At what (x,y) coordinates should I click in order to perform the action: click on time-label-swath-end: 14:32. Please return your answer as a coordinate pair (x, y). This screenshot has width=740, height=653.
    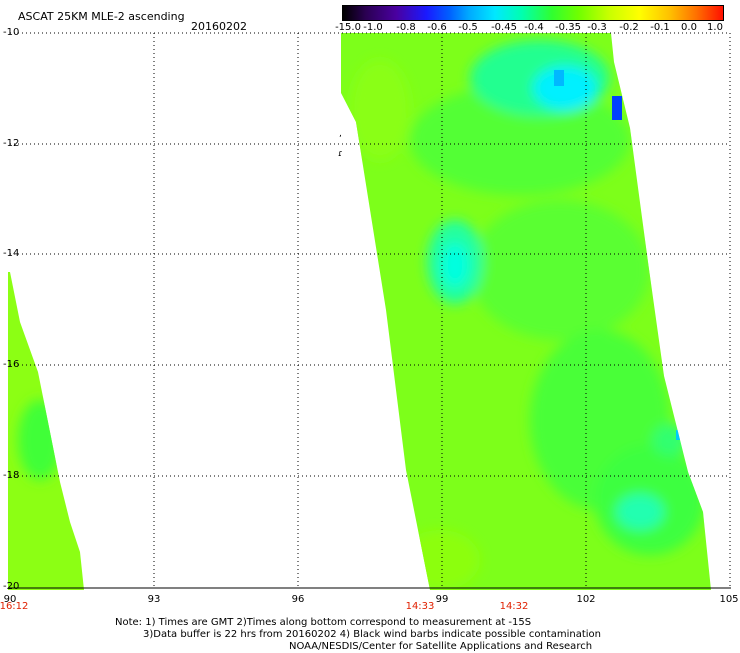
    Looking at the image, I should click on (514, 606).